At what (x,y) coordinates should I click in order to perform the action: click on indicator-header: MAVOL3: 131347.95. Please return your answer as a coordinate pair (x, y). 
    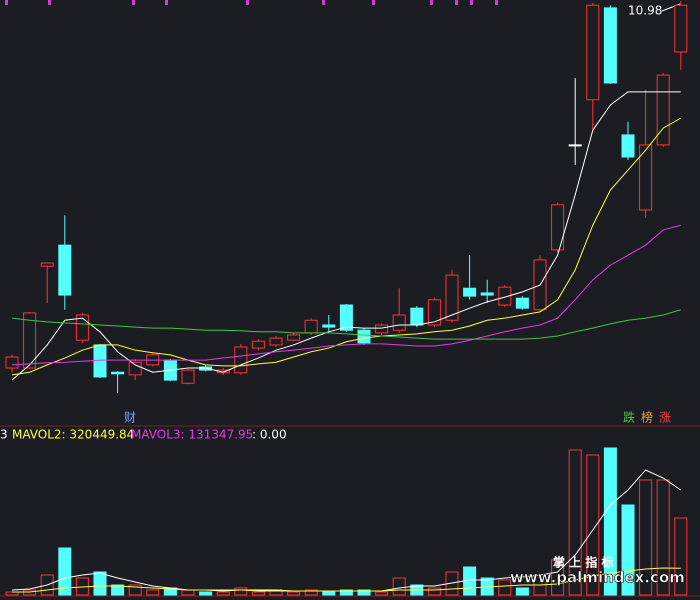
    Looking at the image, I should click on (192, 435).